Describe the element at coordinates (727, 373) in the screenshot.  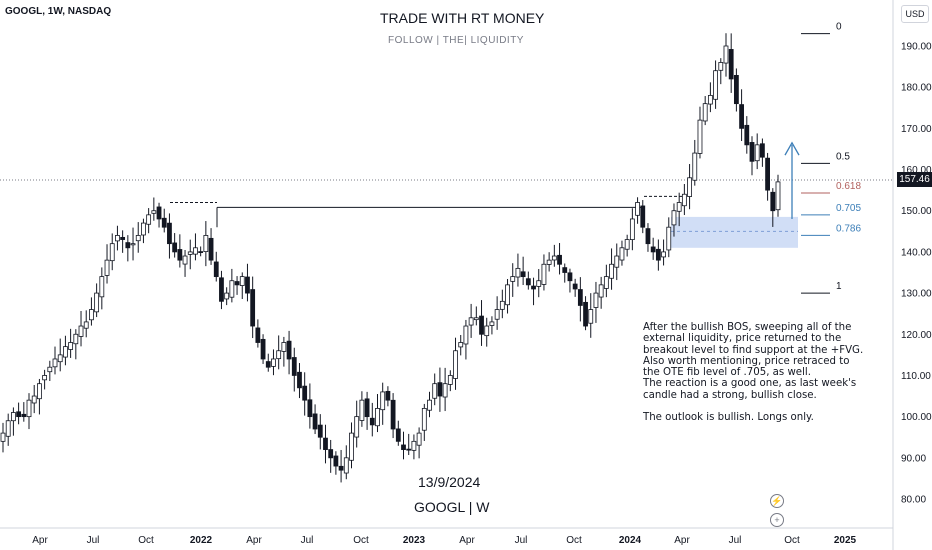
I see `note-line: the OTE fib level of .705, as well.` at that location.